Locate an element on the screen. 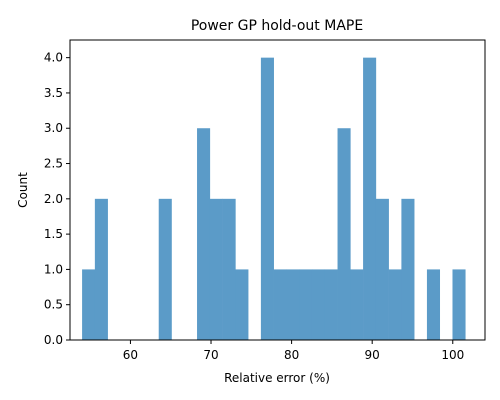 The image size is (500, 400). y-ticks: 0.0 0.5 1.0 1.5 2.0 2.5 3.0 3.5 4.0 is located at coordinates (57, 199).